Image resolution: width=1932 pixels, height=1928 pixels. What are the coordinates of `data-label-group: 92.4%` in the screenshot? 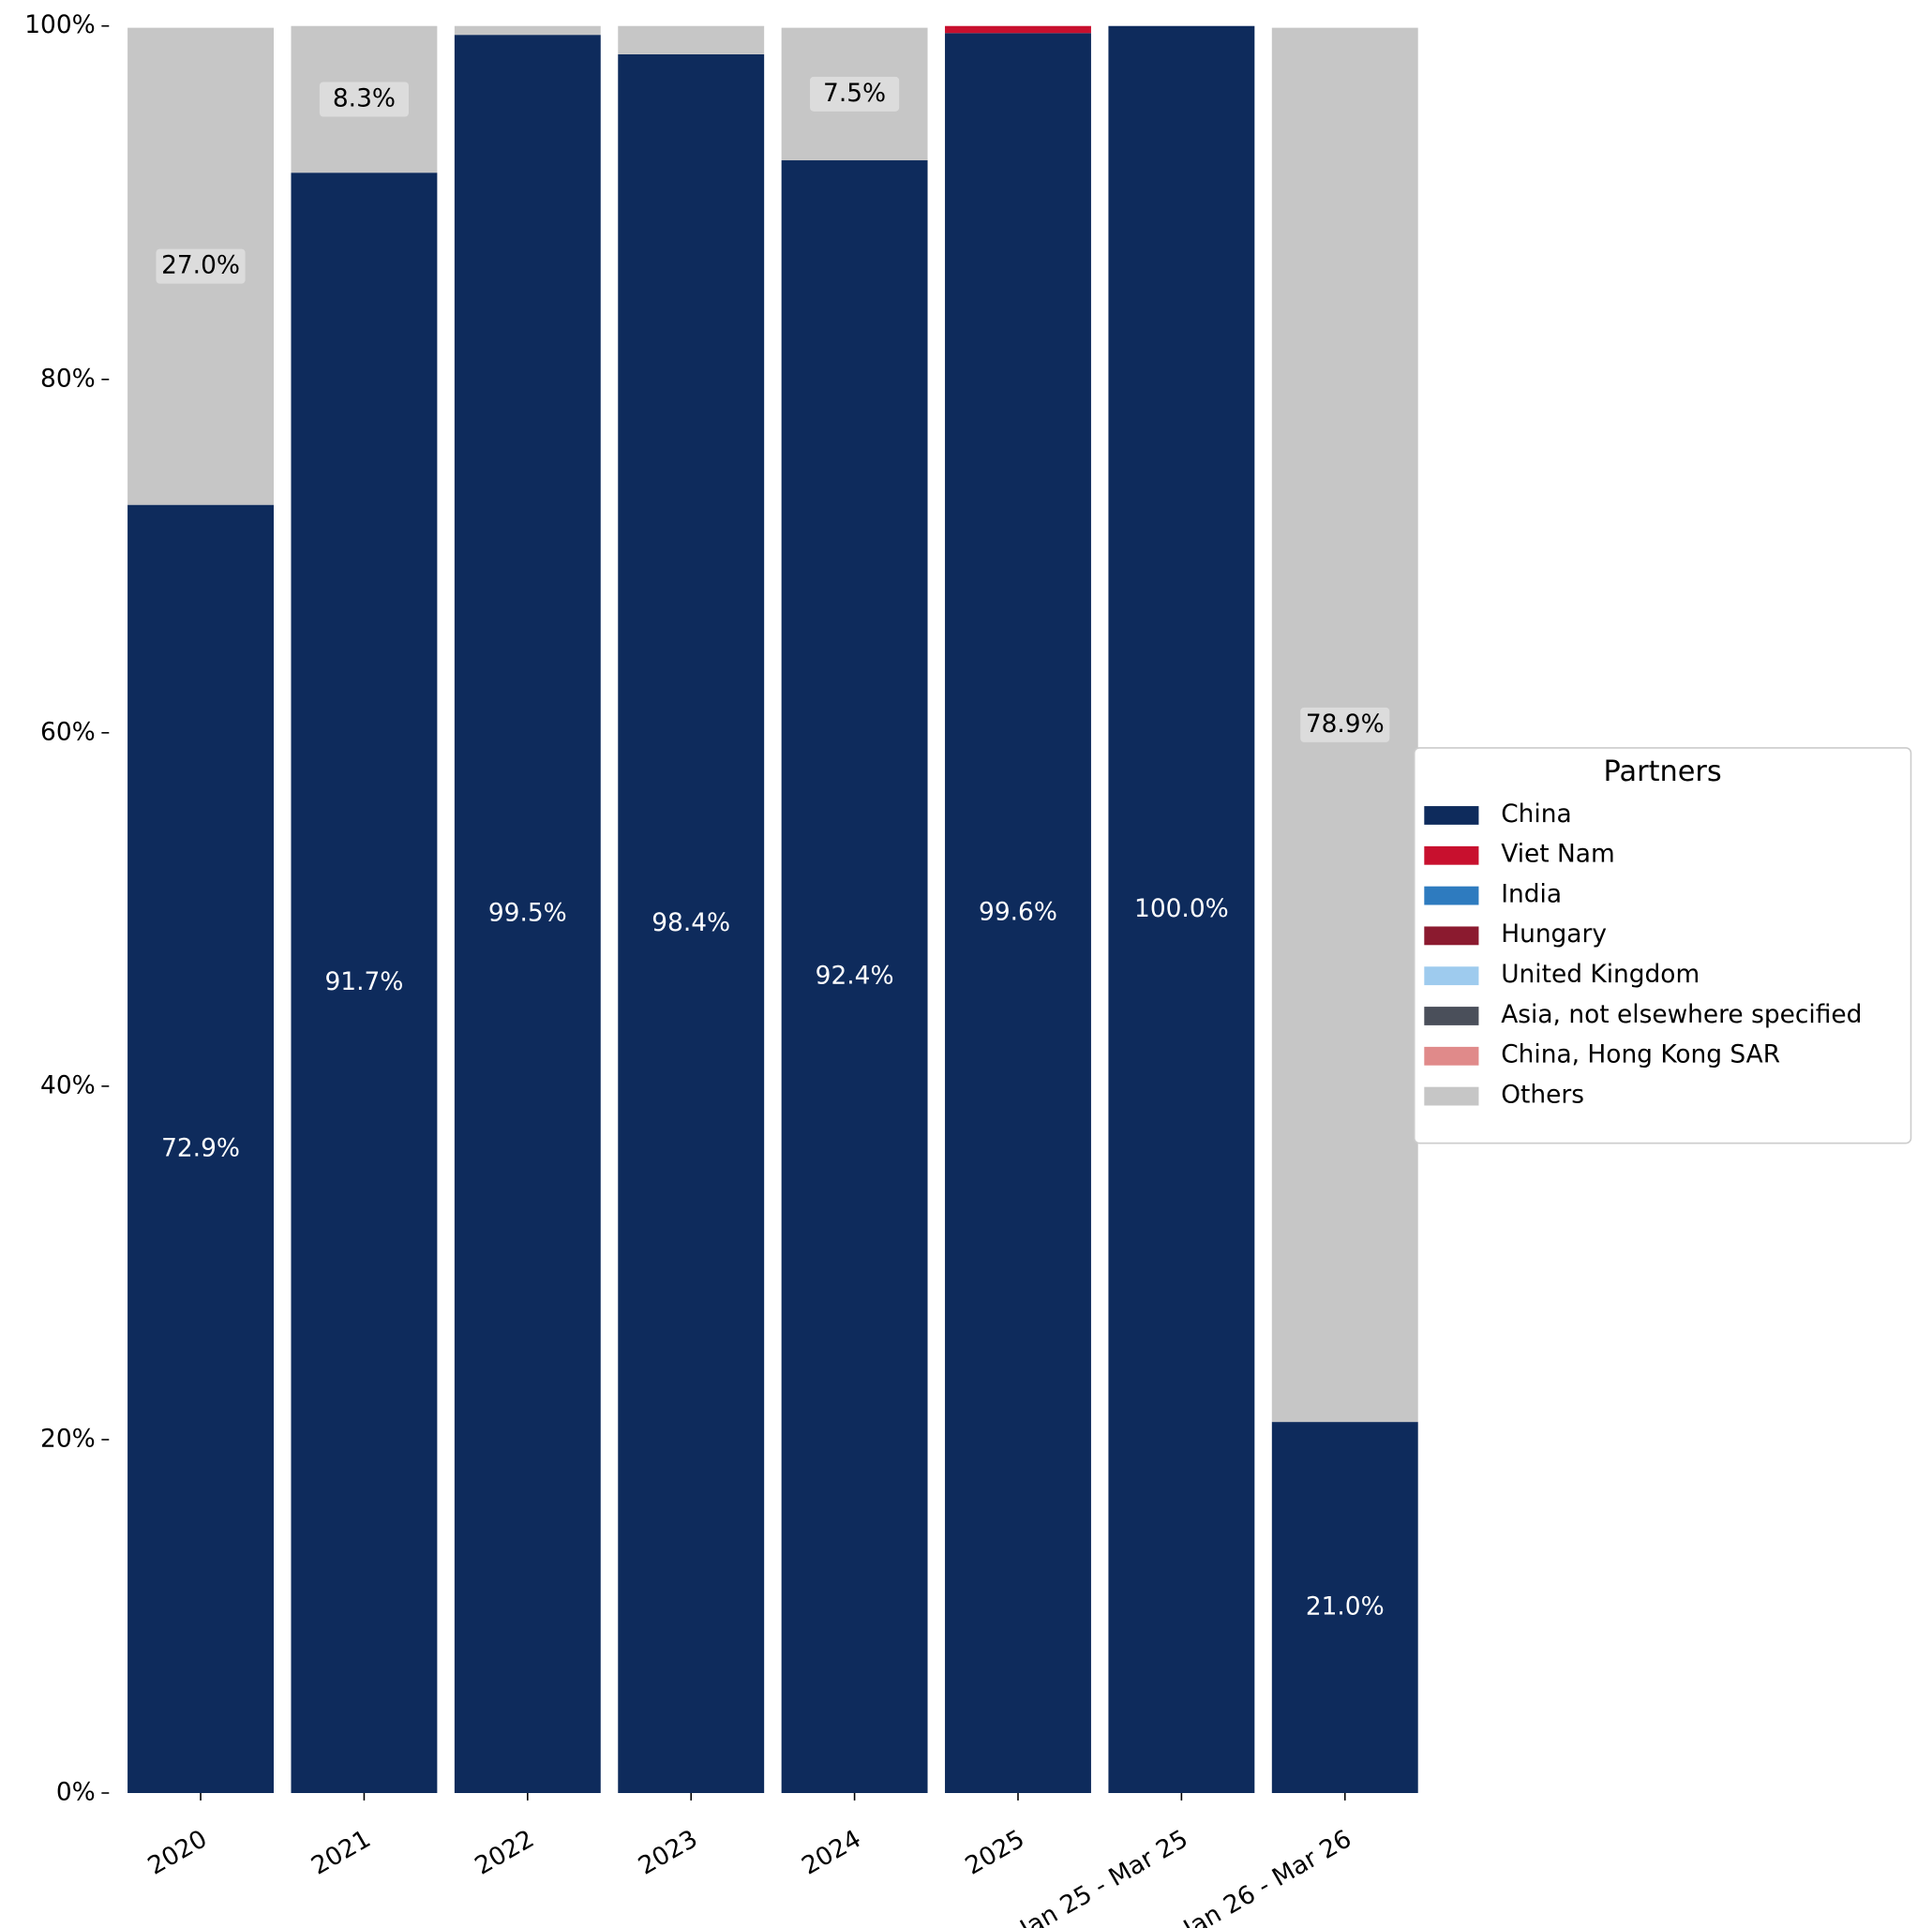 It's located at (855, 976).